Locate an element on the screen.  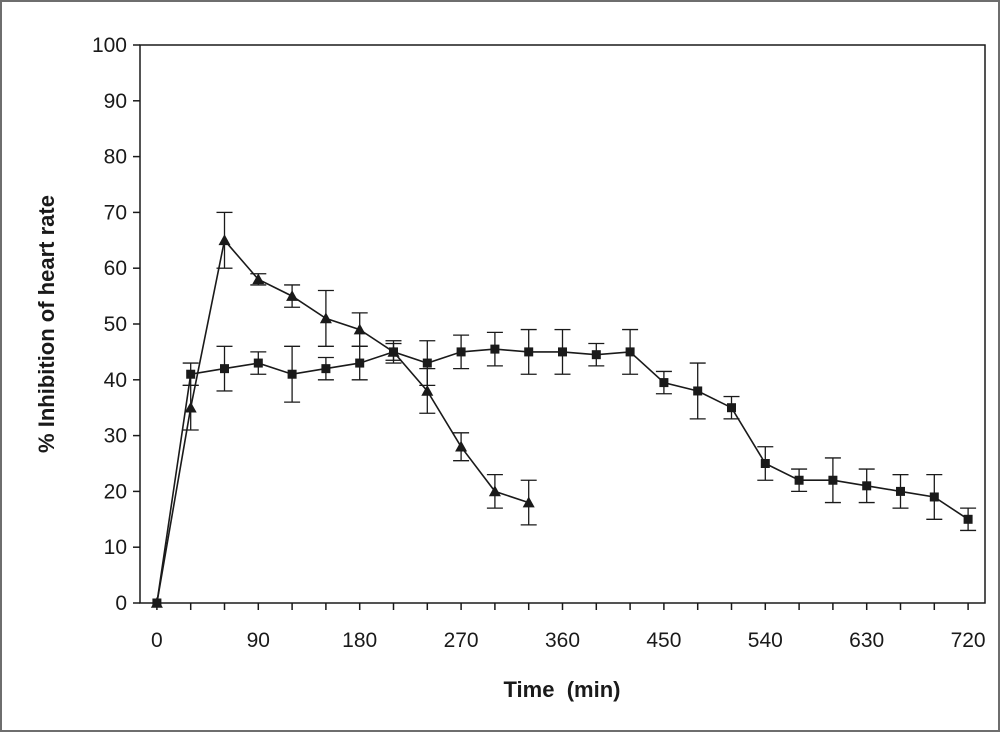
y-tick-label: 90 is located at coordinates (115, 101).